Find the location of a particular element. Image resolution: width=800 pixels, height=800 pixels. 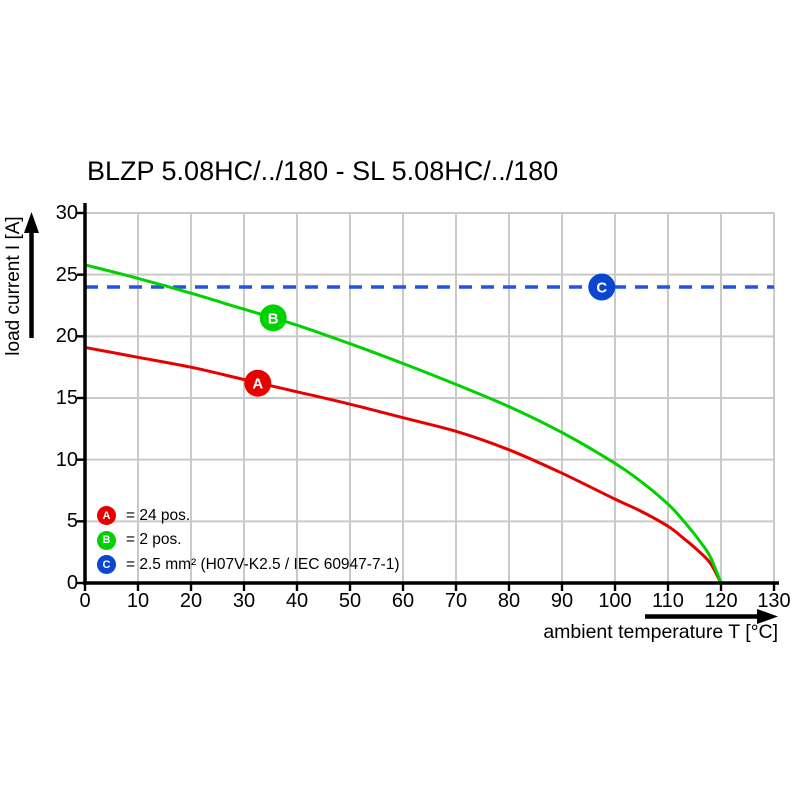

legend-label-c: = 2.5 mm² (H07V-K2.5 / IEC 60947-7-1) is located at coordinates (263, 564).